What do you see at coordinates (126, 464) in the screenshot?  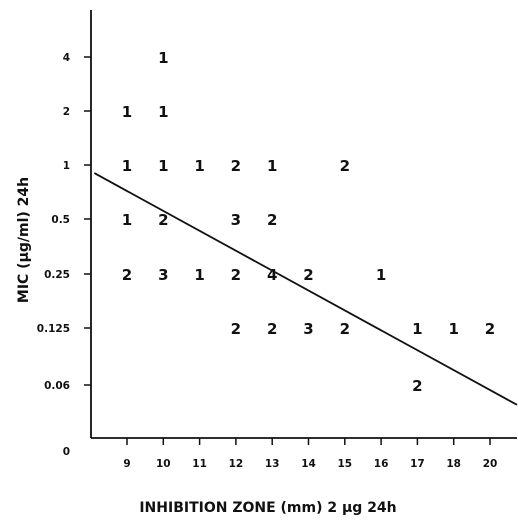 I see `x-tick-label: 9` at bounding box center [126, 464].